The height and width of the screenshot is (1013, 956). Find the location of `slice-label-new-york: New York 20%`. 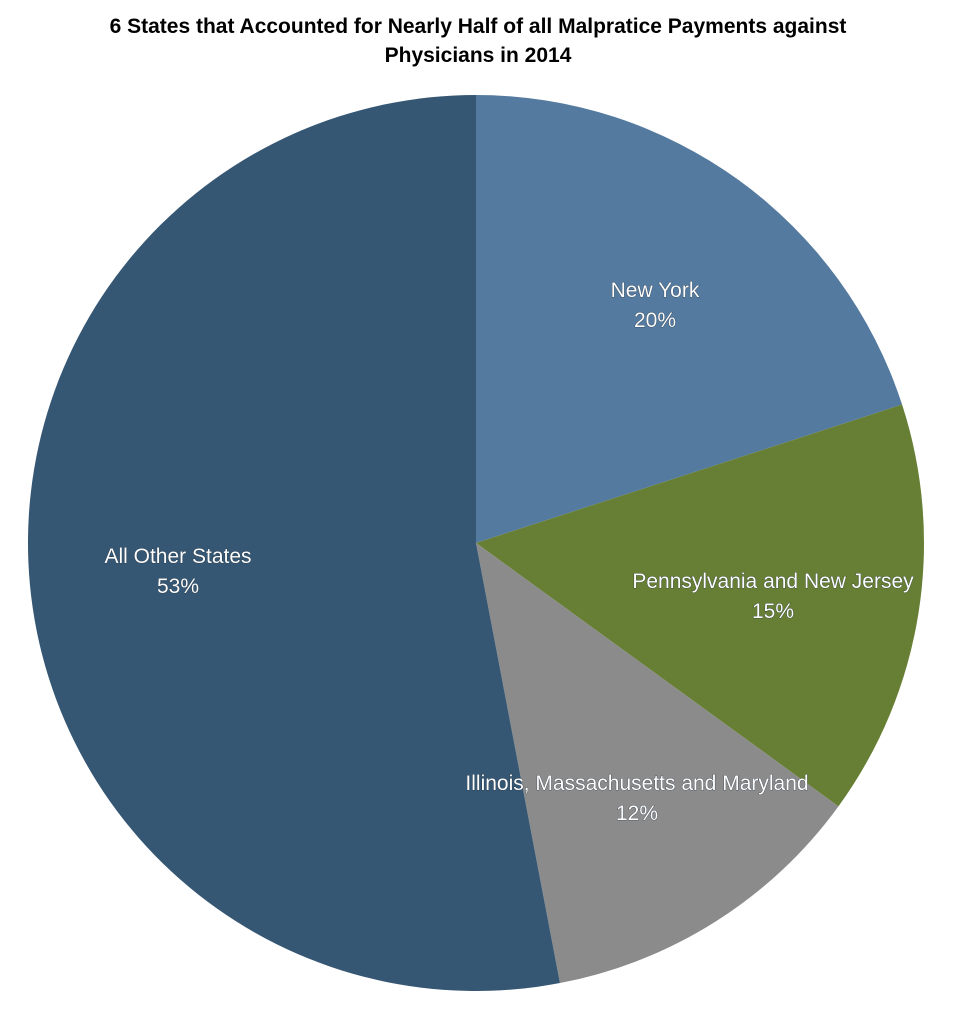

slice-label-new-york: New York 20% is located at coordinates (655, 305).